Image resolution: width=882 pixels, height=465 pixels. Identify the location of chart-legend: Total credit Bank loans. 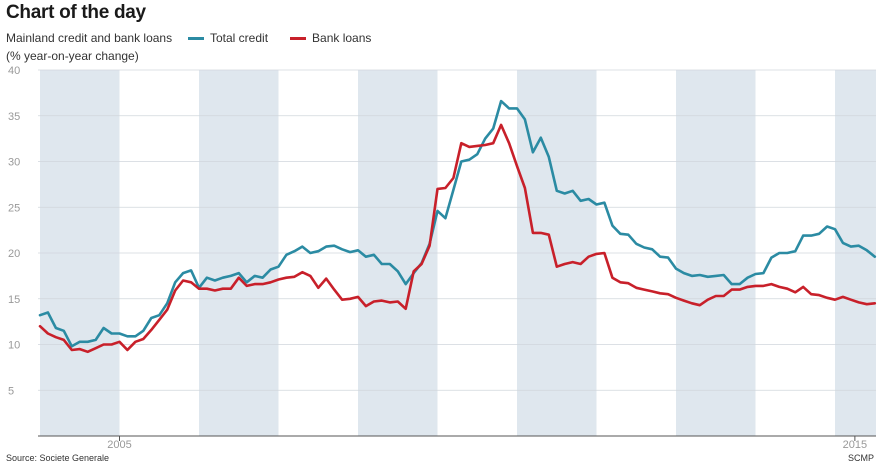
(279, 38).